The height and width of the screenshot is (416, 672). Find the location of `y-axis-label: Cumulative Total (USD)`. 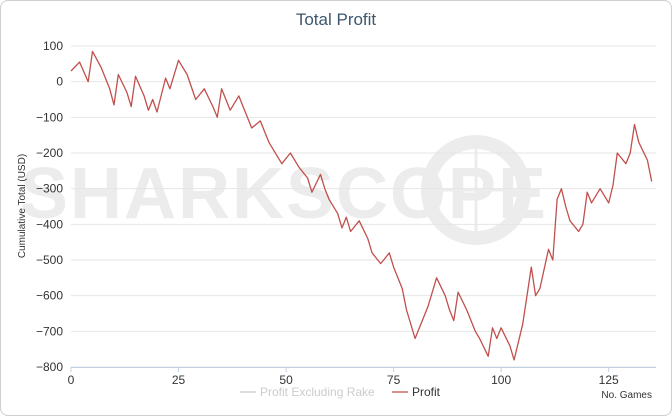

y-axis-label: Cumulative Total (USD) is located at coordinates (22, 206).